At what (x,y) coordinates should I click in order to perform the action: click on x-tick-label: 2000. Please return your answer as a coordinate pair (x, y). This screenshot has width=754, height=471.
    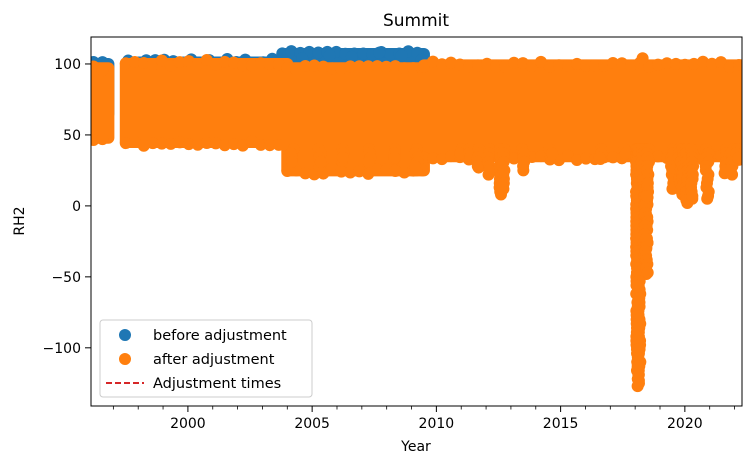
    Looking at the image, I should click on (188, 424).